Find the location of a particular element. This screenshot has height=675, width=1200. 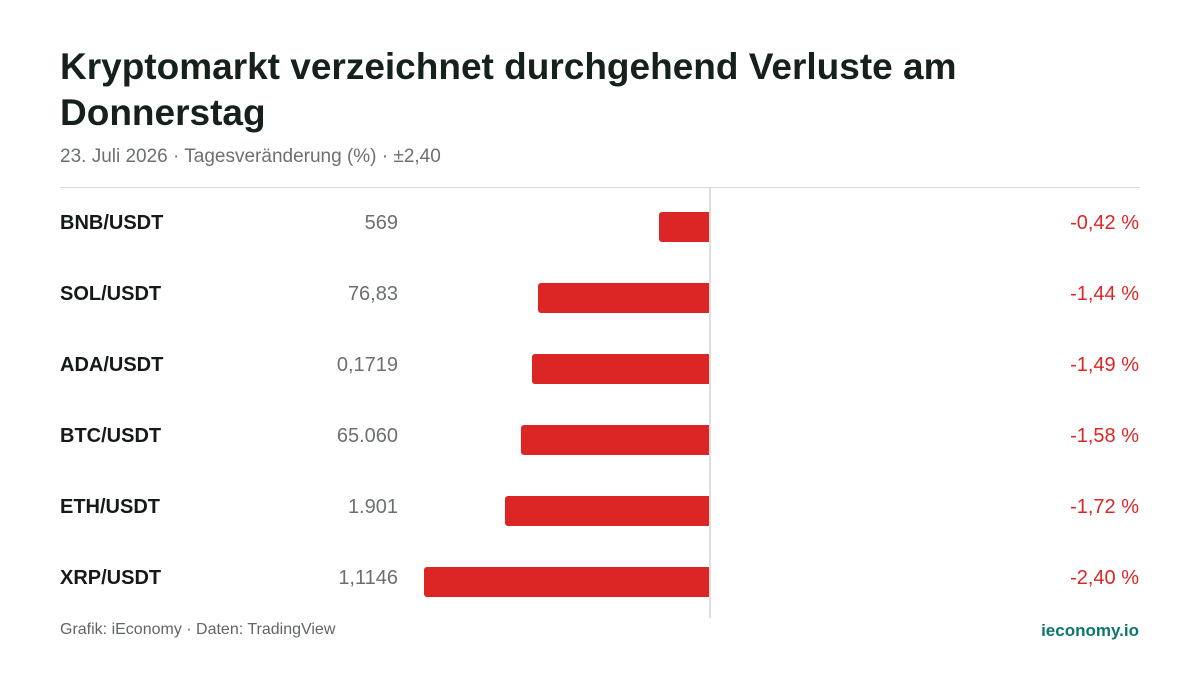

price-value: 1.901 is located at coordinates (372, 507).